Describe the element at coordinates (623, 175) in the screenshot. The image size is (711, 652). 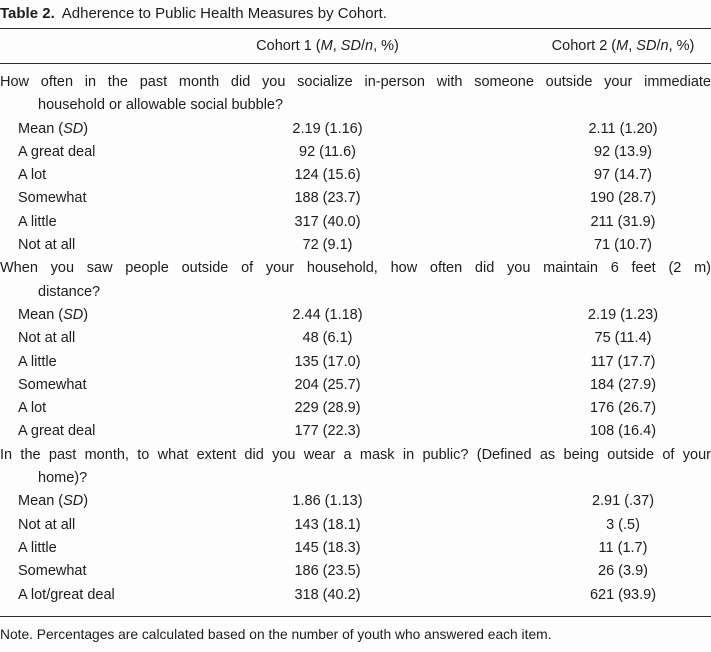
I see `cohort2-value: 97 (14.7)` at that location.